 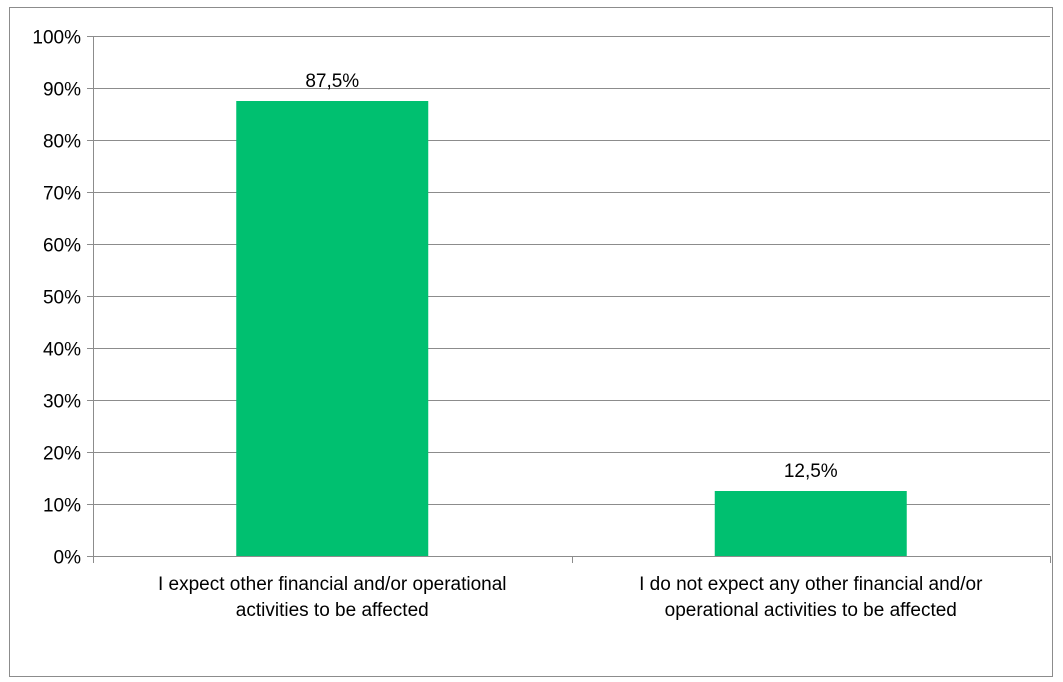 I want to click on category-label-1-line-2: activities to be affected, so click(x=332, y=610).